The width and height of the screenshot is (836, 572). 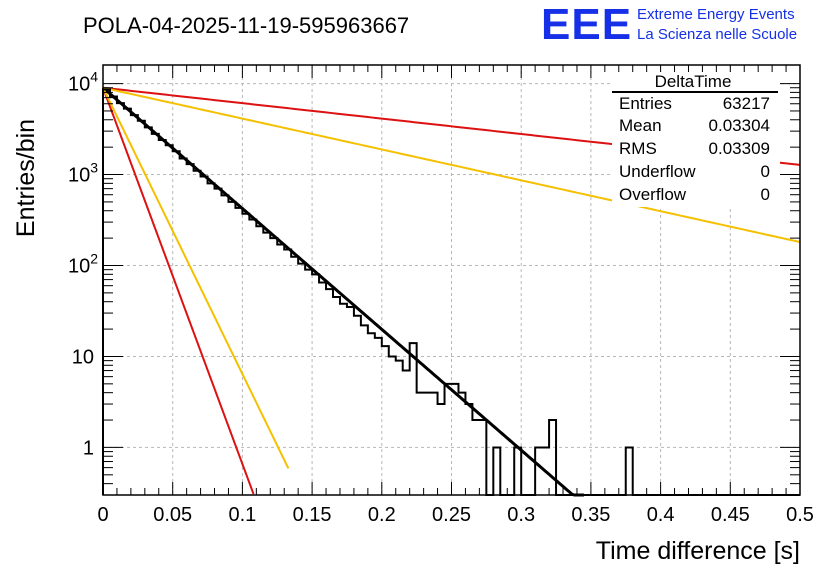 What do you see at coordinates (693, 81) in the screenshot?
I see `stats-title: DeltaTime` at bounding box center [693, 81].